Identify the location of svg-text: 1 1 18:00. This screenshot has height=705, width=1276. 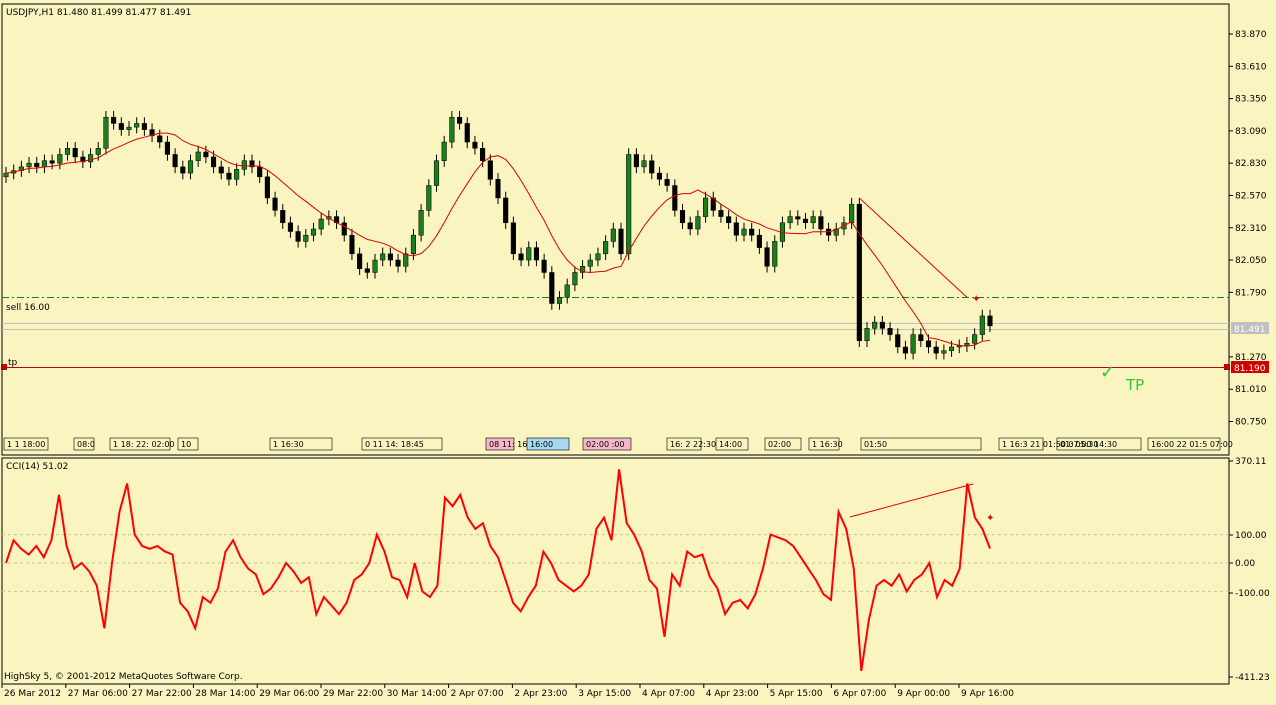
(26, 444).